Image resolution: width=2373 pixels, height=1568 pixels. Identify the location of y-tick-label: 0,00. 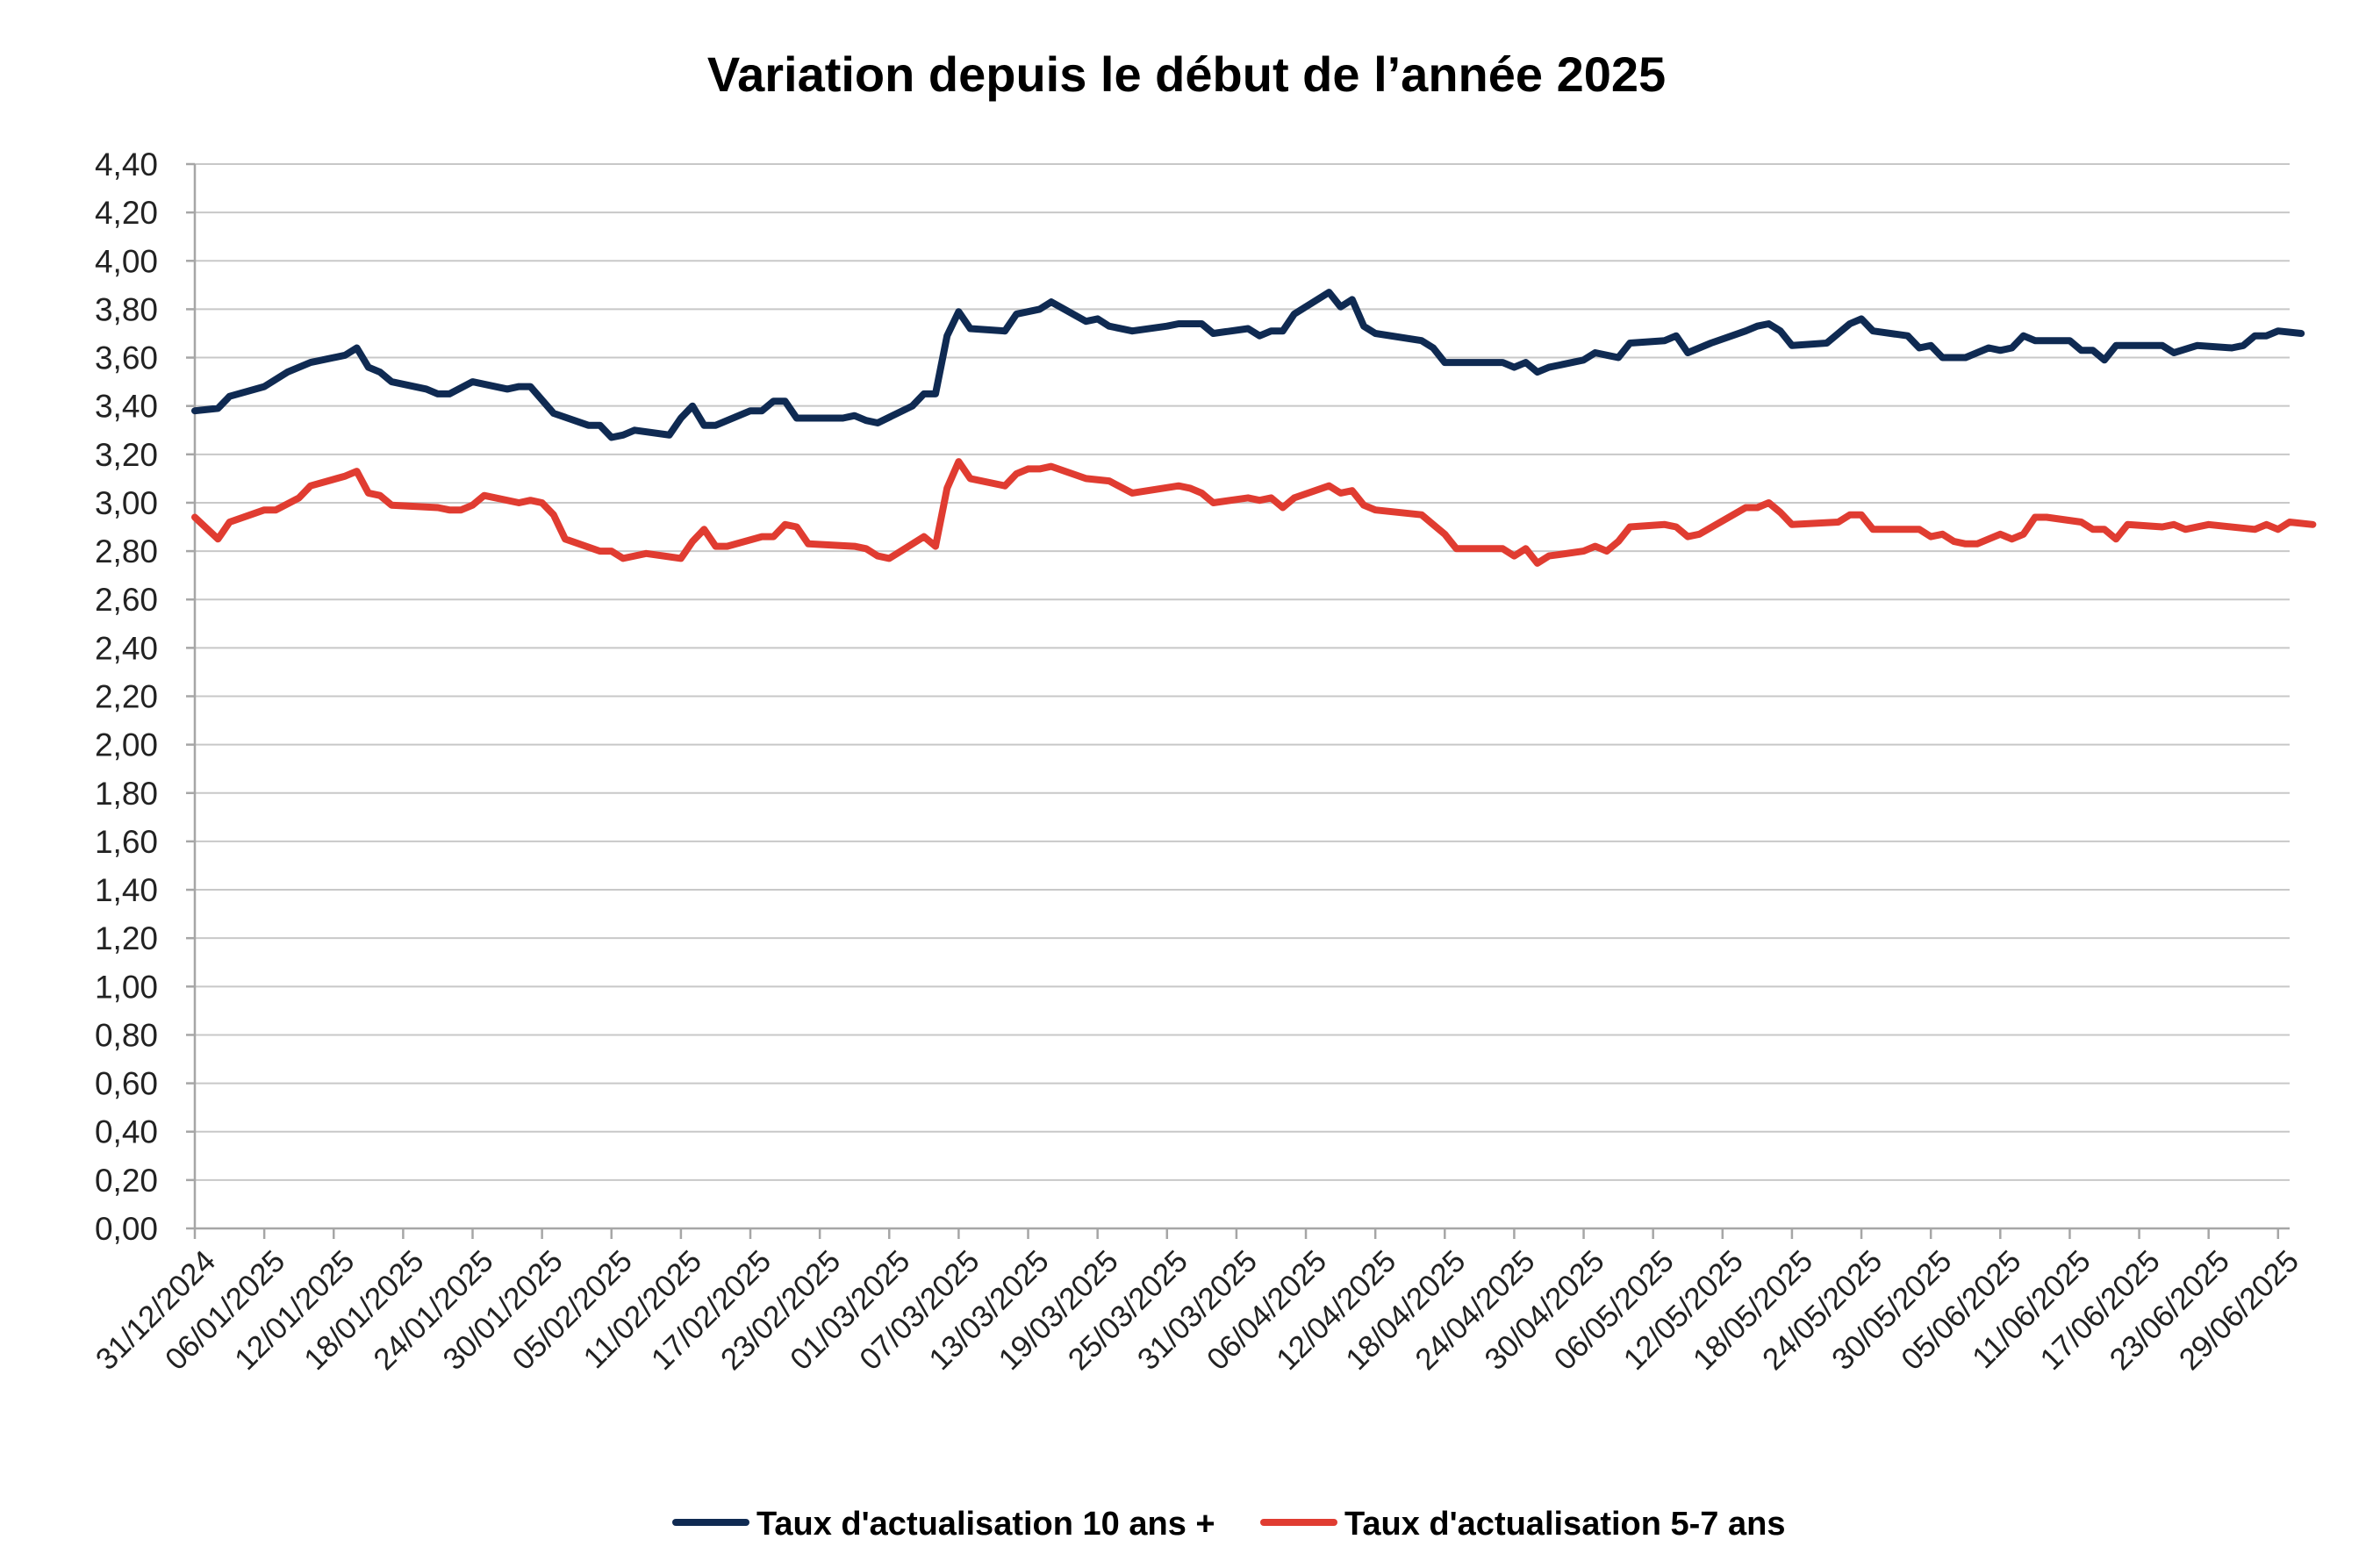
(126, 1229).